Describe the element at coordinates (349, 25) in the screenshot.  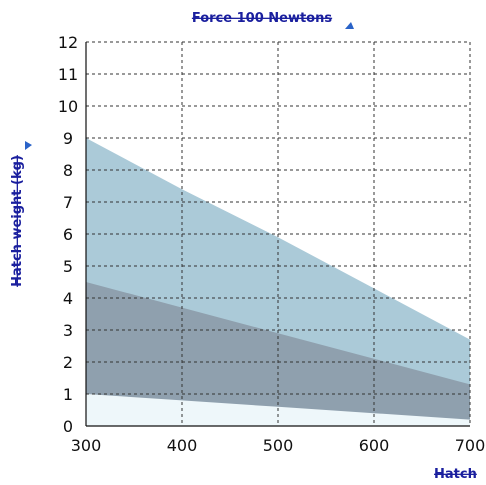
I see `title-marker-icon` at that location.